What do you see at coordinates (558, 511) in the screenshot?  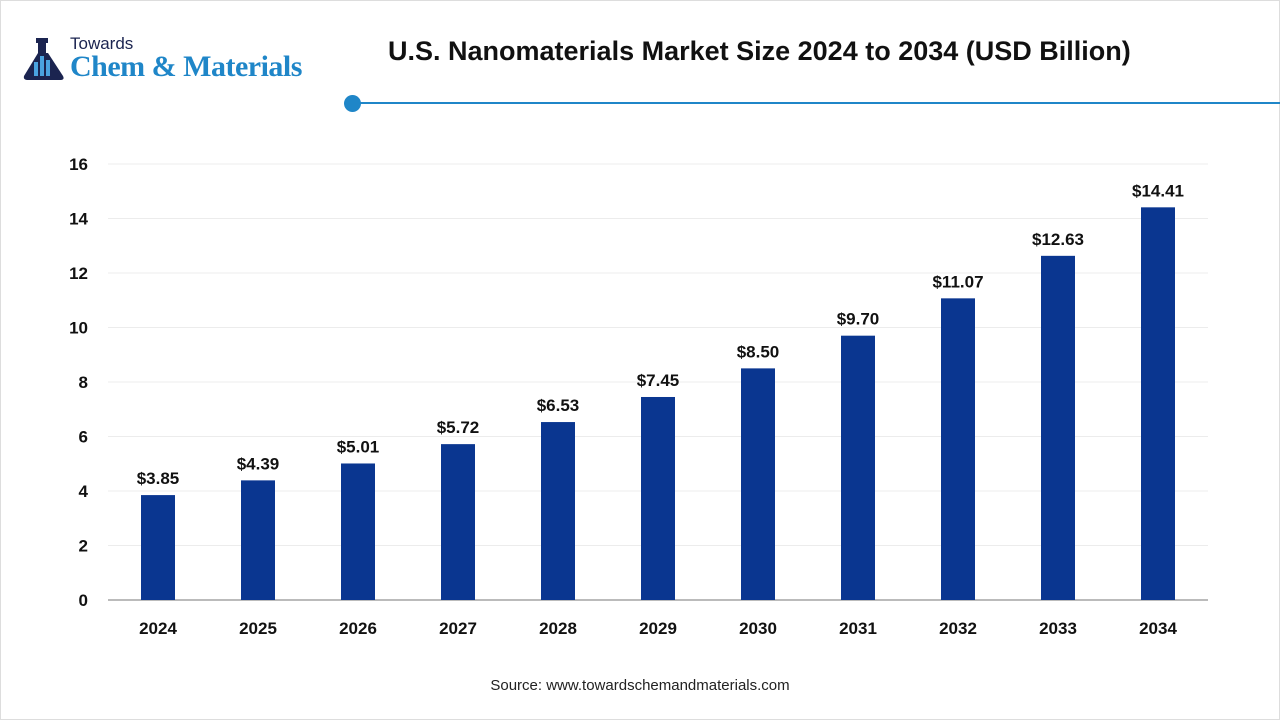 I see `bar-2028` at bounding box center [558, 511].